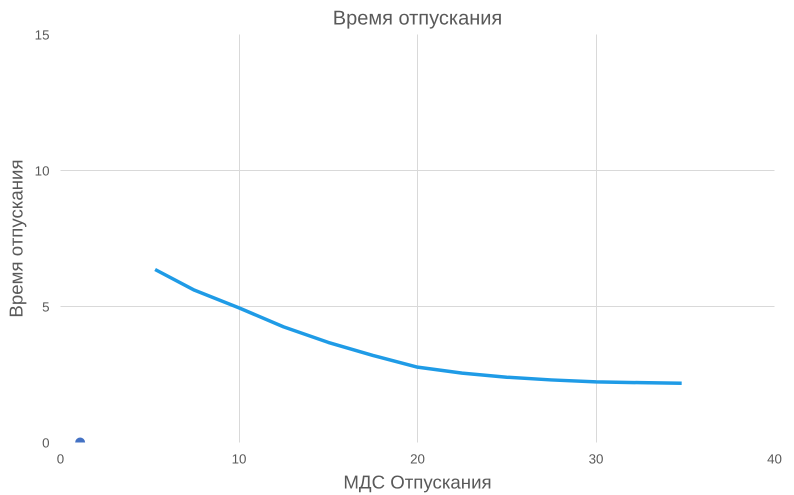 The width and height of the screenshot is (794, 495). I want to click on x-axis-title: МДС Отпускания, so click(417, 482).